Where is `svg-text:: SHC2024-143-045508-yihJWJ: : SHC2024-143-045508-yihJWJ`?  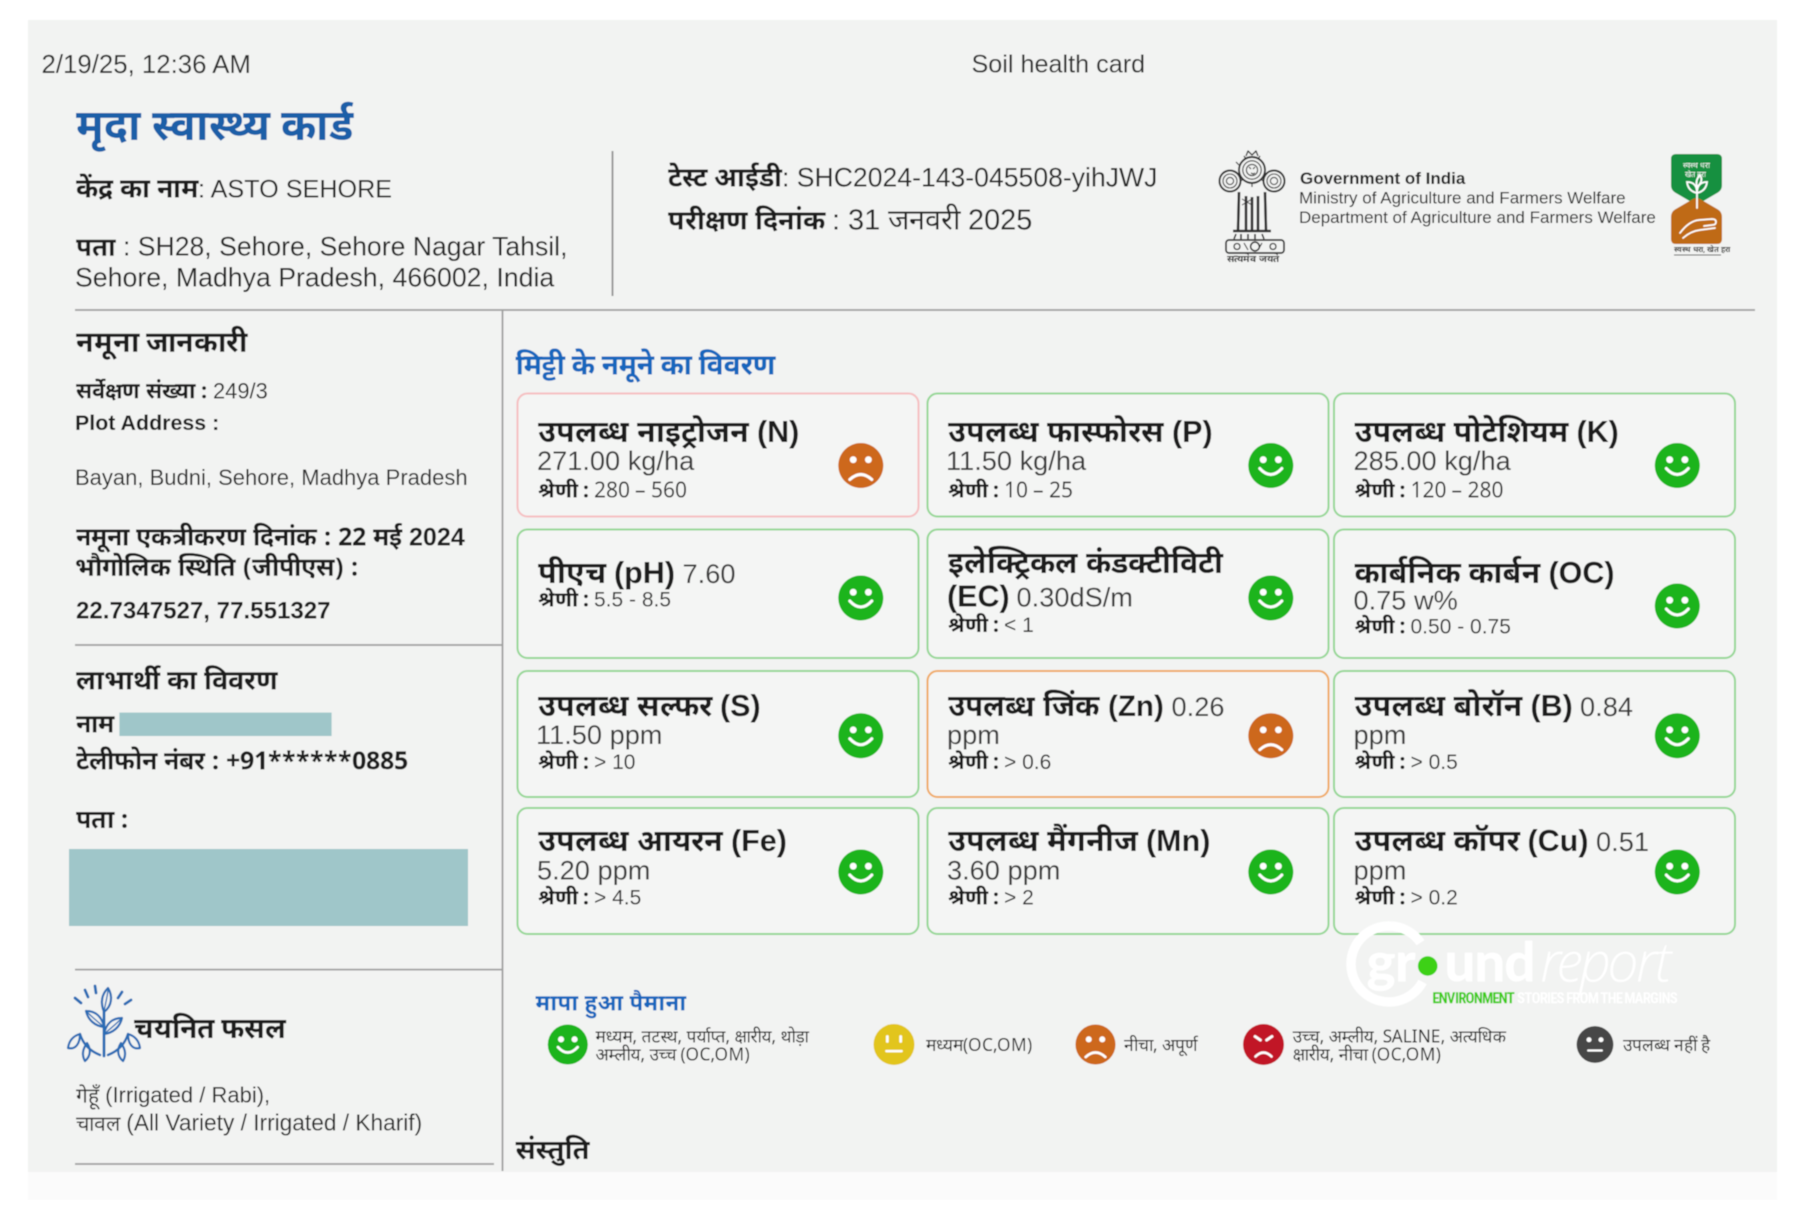 svg-text:: SHC2024-143-045508-yihJWJ: : SHC2024-143-045508-yihJWJ is located at coordinates (969, 178).